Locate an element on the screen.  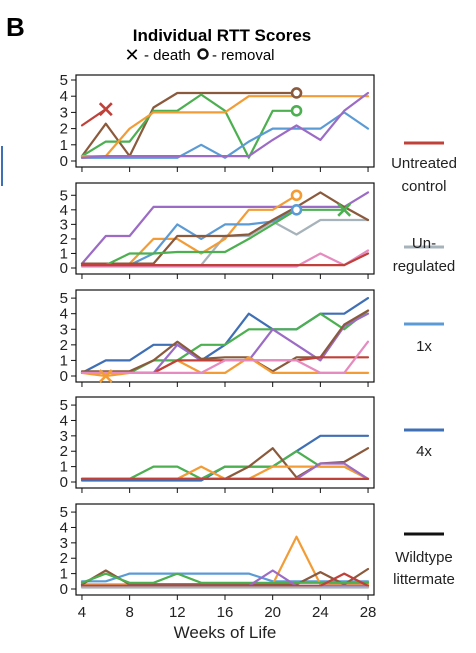
legend-label: regulated is located at coordinates (424, 266).